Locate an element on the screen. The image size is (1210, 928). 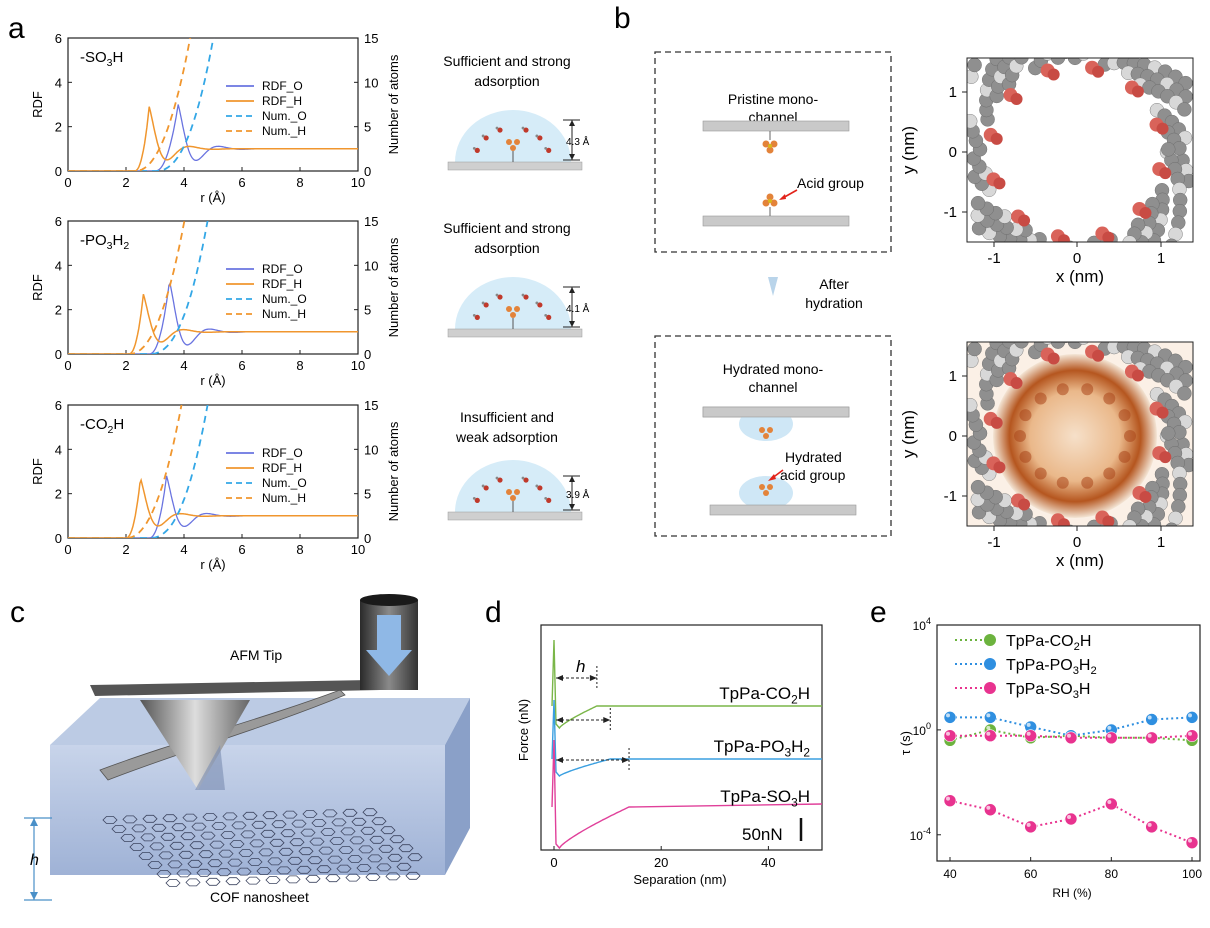
d-x-label: Separation (nm) is located at coordinates (679, 879).